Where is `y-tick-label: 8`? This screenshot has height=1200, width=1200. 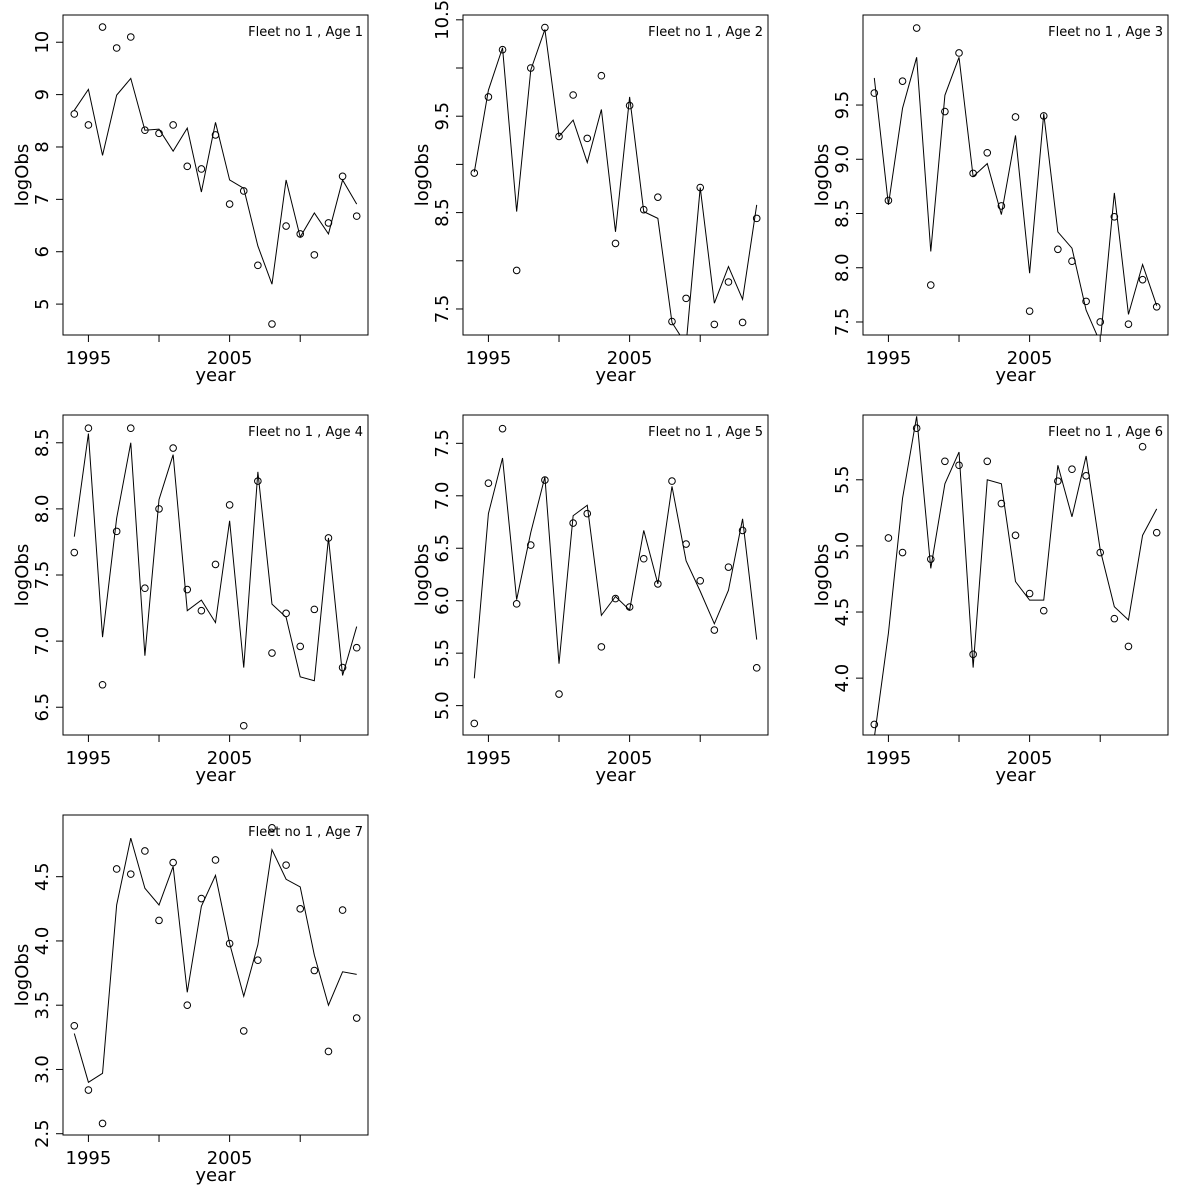
y-tick-label: 8 is located at coordinates (42, 146).